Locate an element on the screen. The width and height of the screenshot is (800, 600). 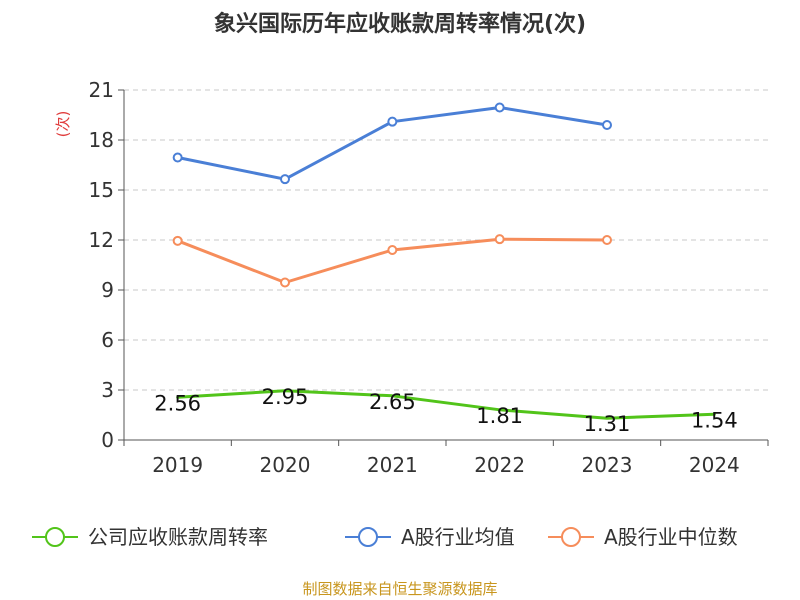
data-point-2-2020 is located at coordinates (285, 282).